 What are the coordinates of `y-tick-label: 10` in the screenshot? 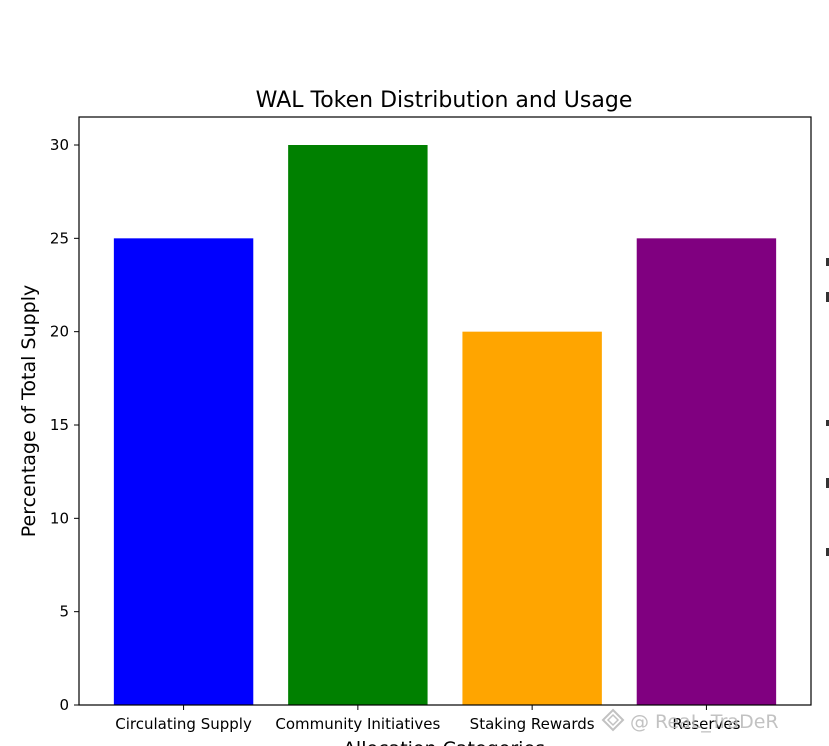 It's located at (59, 518).